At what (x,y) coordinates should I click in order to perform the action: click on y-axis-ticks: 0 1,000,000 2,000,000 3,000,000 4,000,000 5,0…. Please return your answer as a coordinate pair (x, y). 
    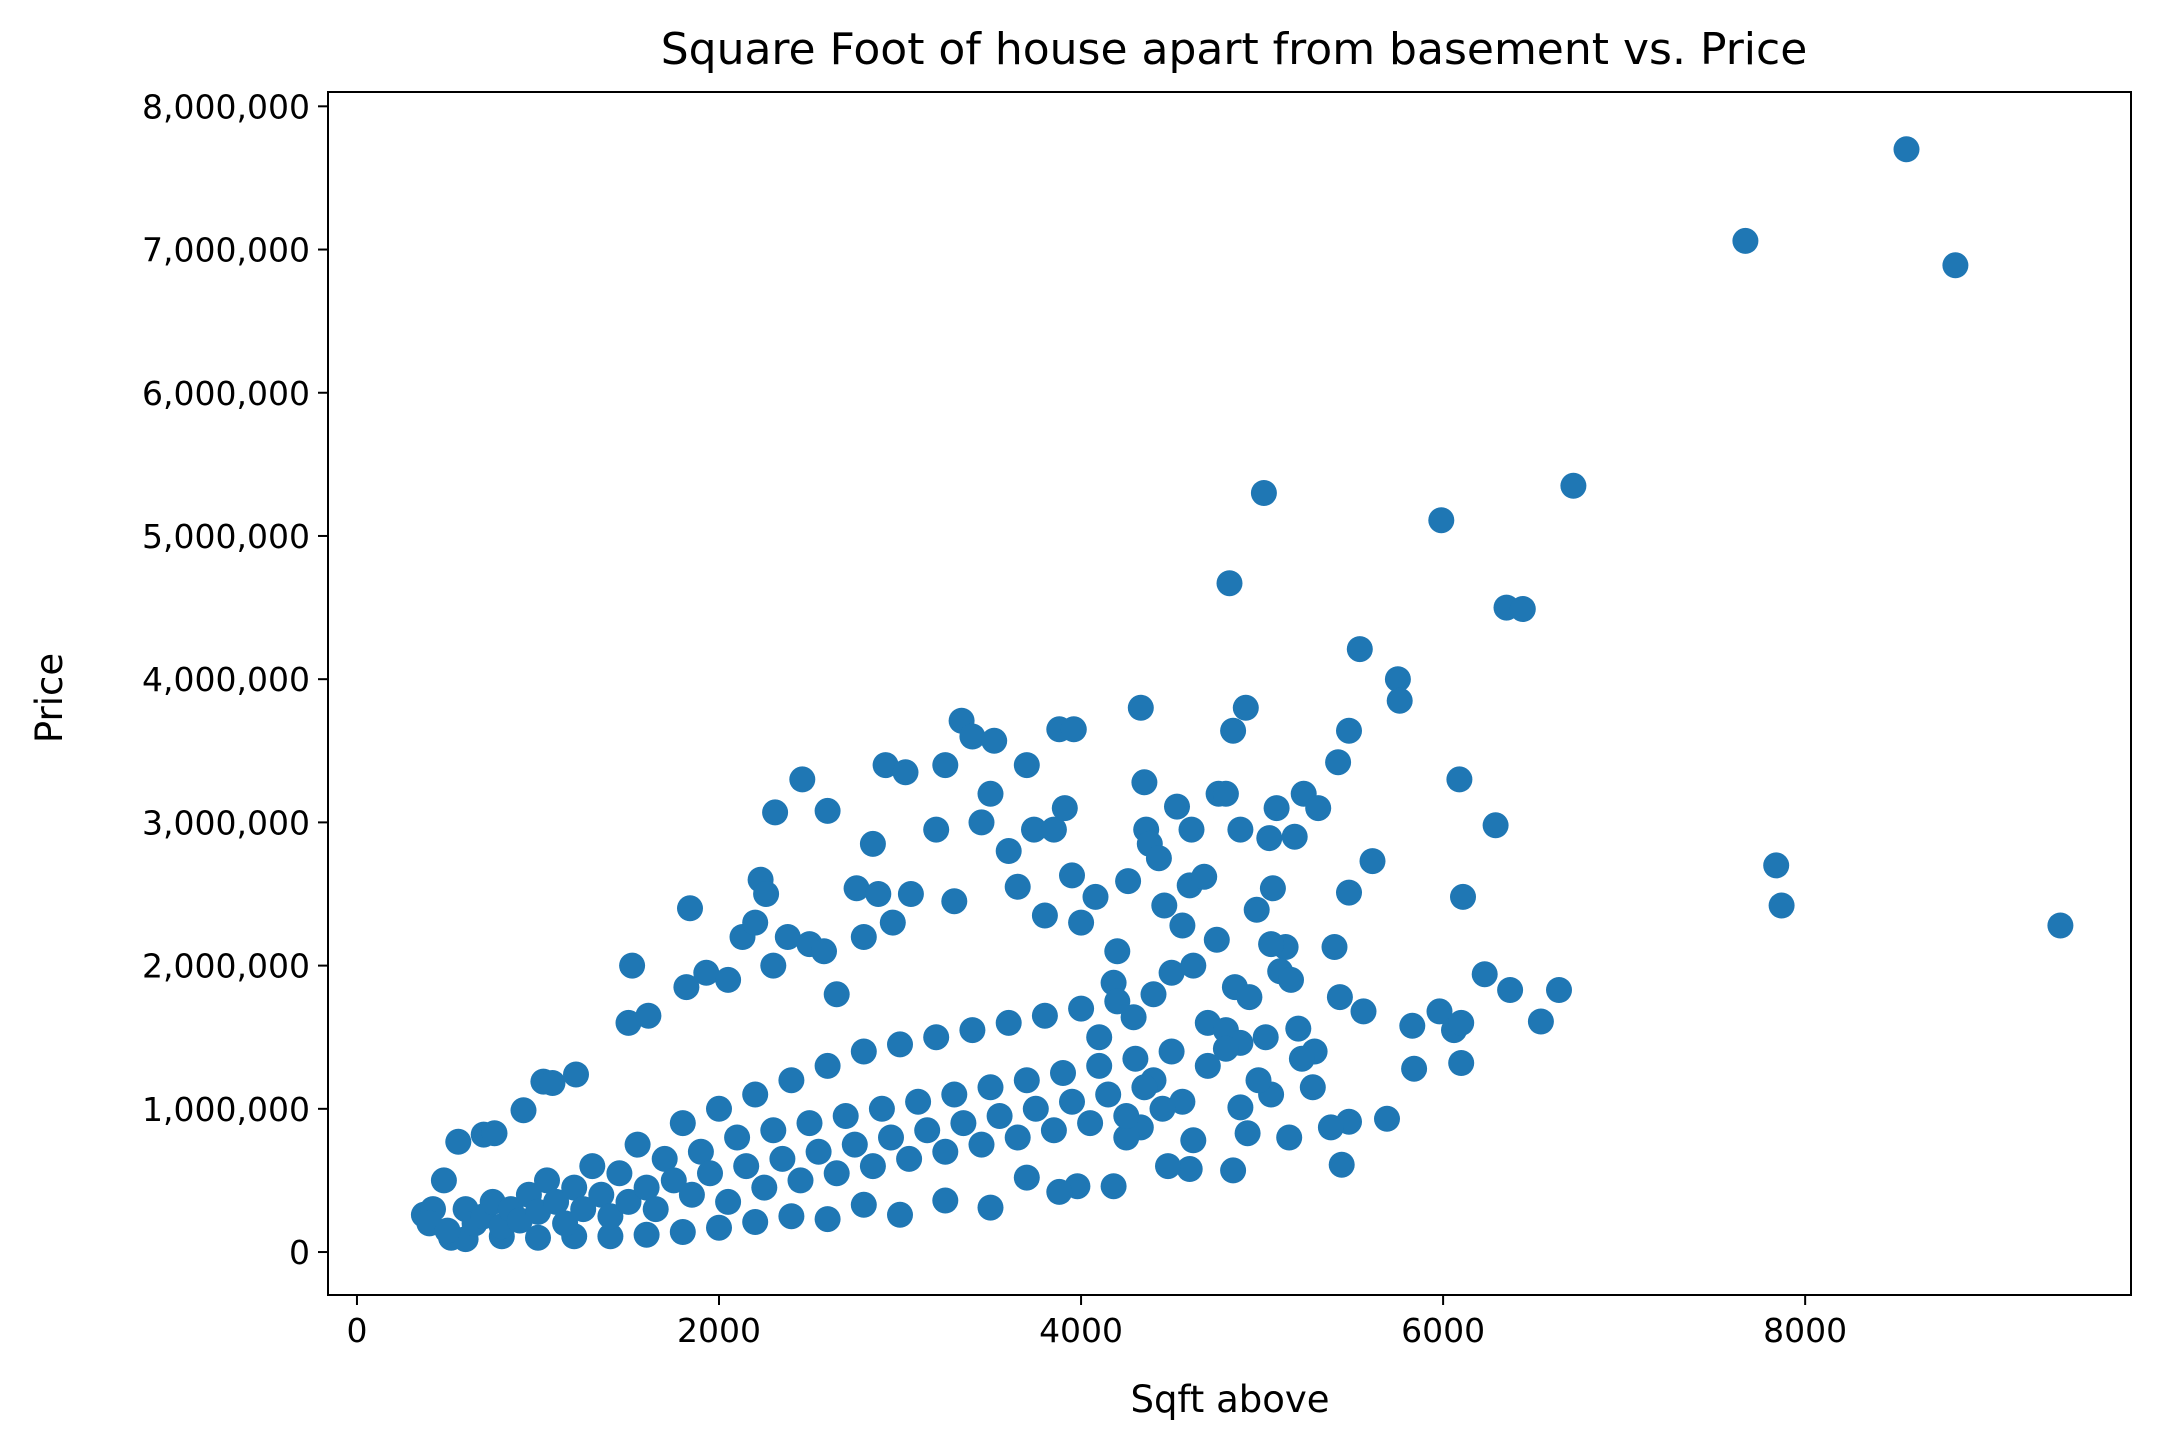
    Looking at the image, I should click on (235, 679).